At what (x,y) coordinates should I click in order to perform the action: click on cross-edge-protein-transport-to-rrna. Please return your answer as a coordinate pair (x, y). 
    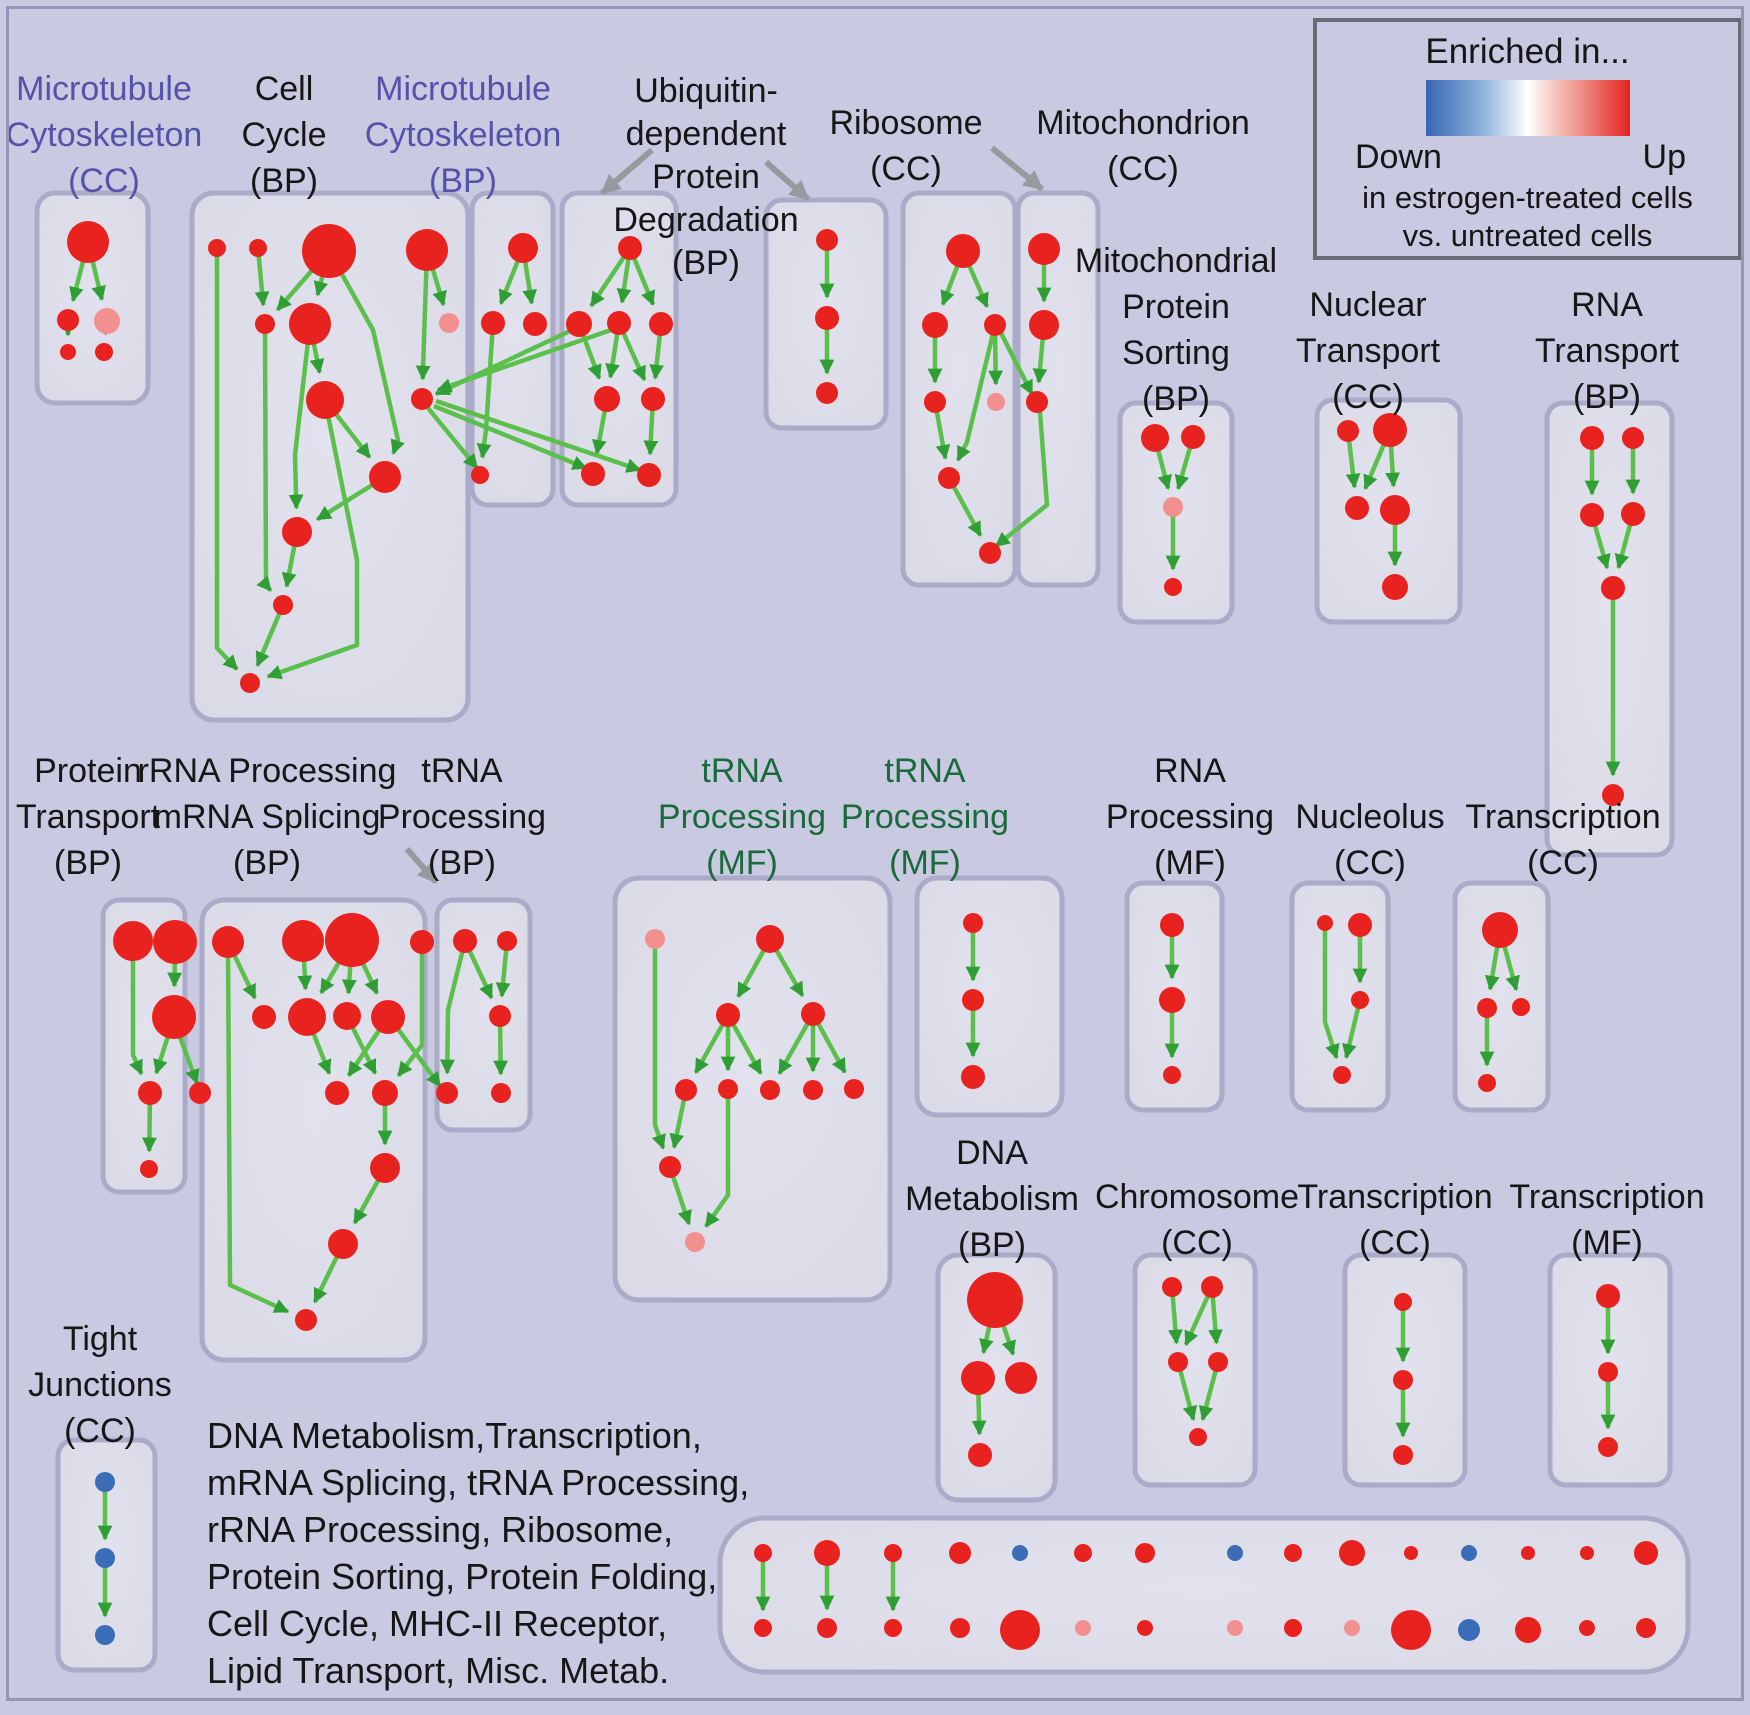
    Looking at the image, I should click on (188, 1060).